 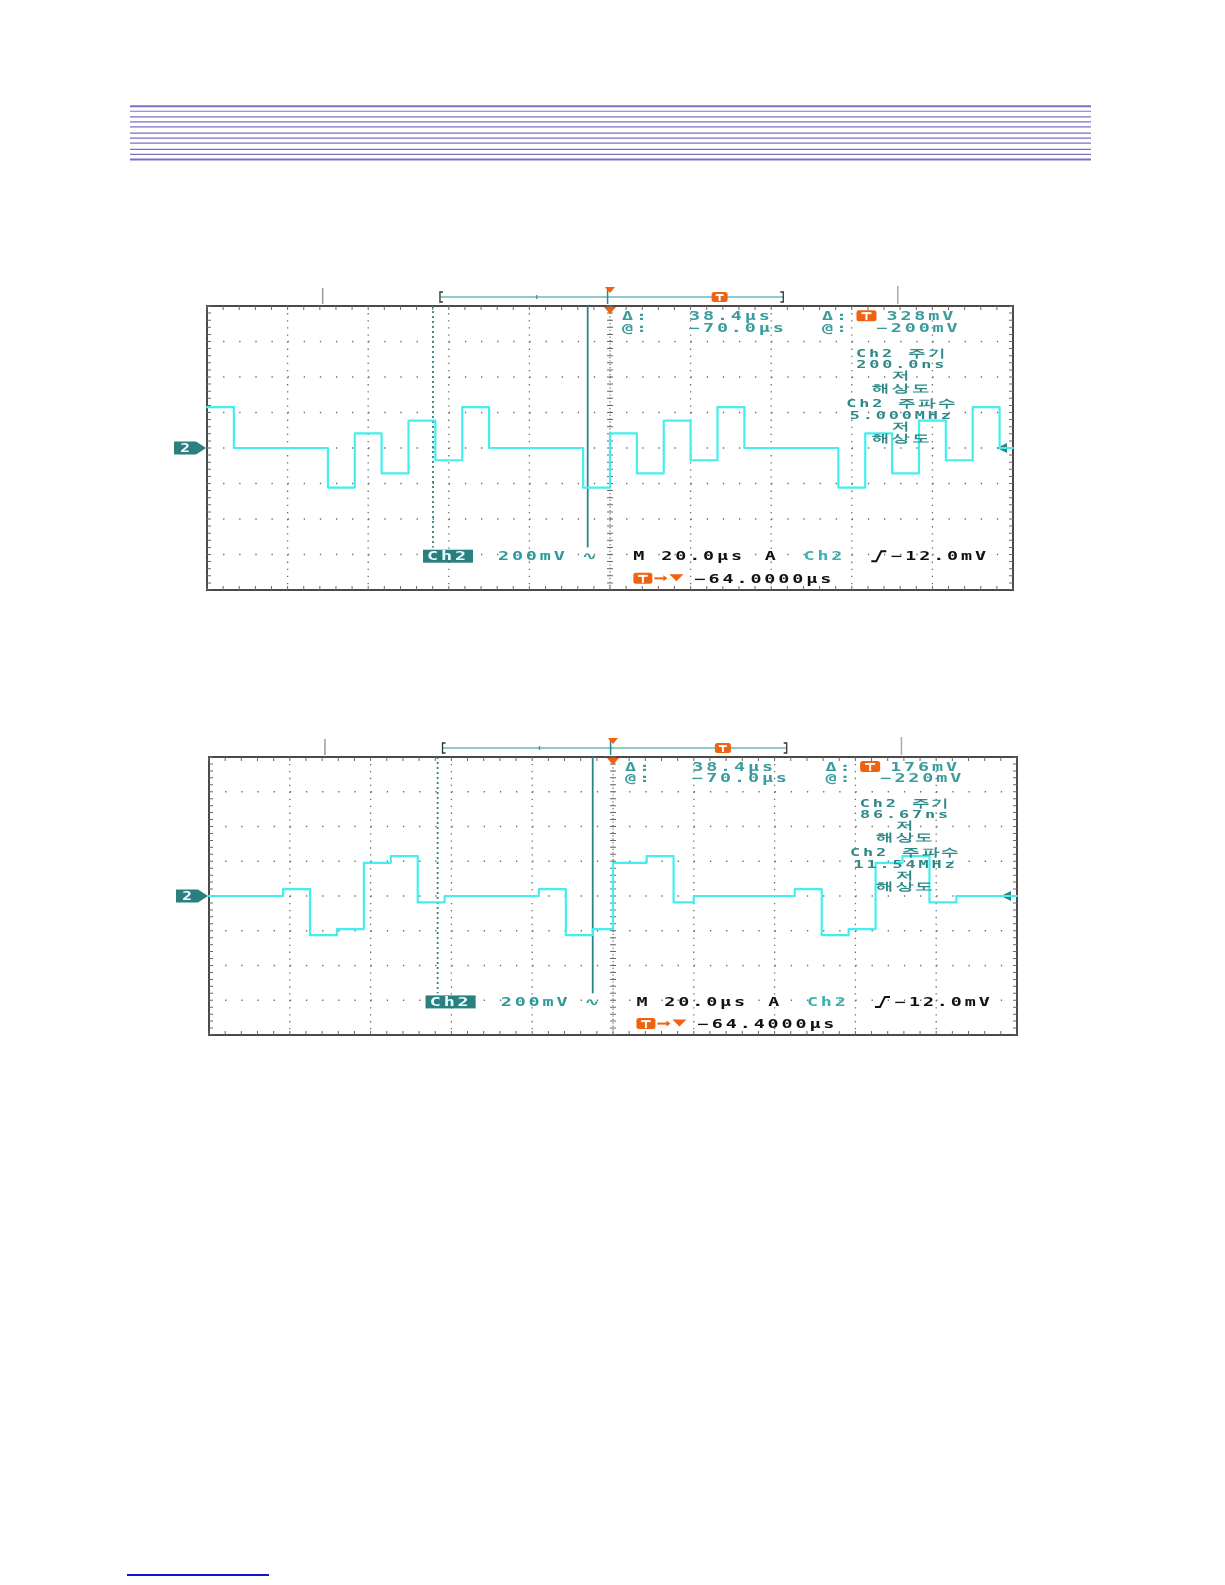 What do you see at coordinates (764, 579) in the screenshot?
I see `text: −64.0000µs` at bounding box center [764, 579].